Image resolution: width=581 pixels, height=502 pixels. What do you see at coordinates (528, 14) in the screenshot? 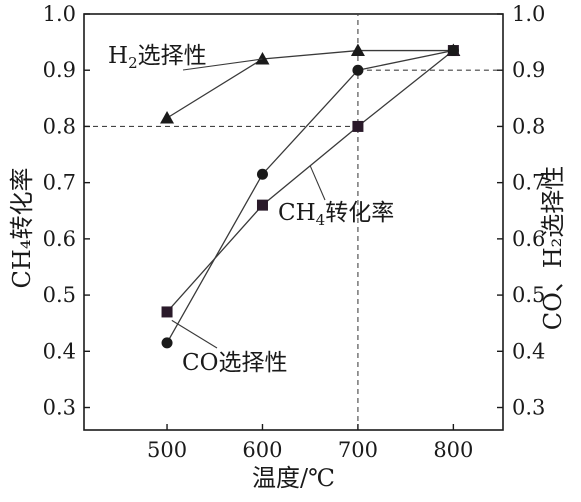
I see `y-right-tick-label-7: 1.0` at bounding box center [528, 14].